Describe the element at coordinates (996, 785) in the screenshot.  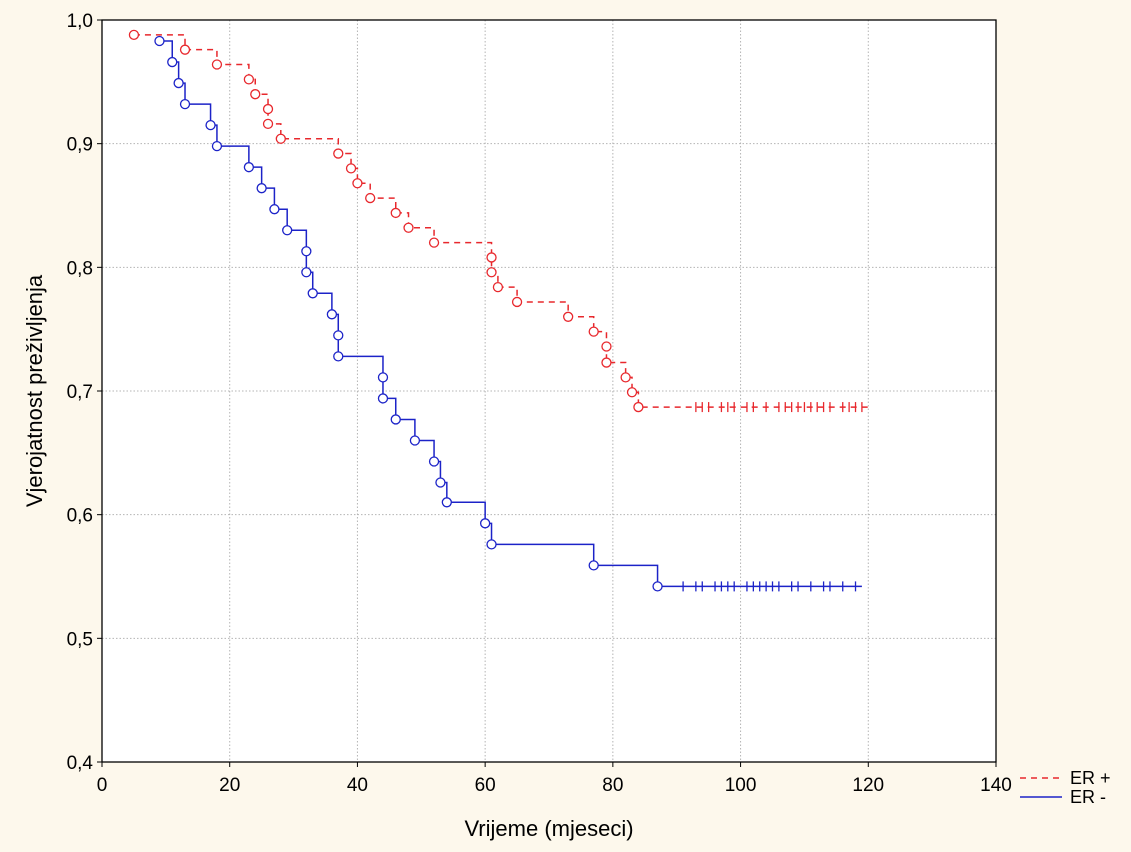
I see `x-tick-label: 140` at that location.